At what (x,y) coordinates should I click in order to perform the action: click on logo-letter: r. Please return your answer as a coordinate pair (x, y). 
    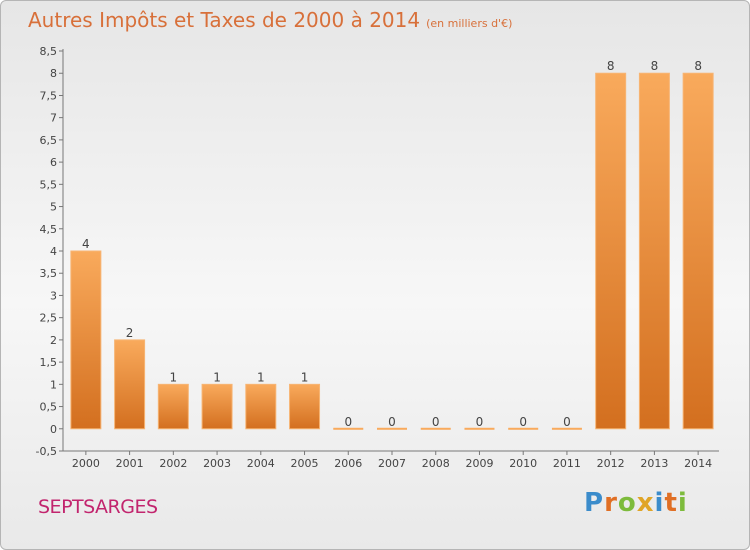
    Looking at the image, I should click on (611, 503).